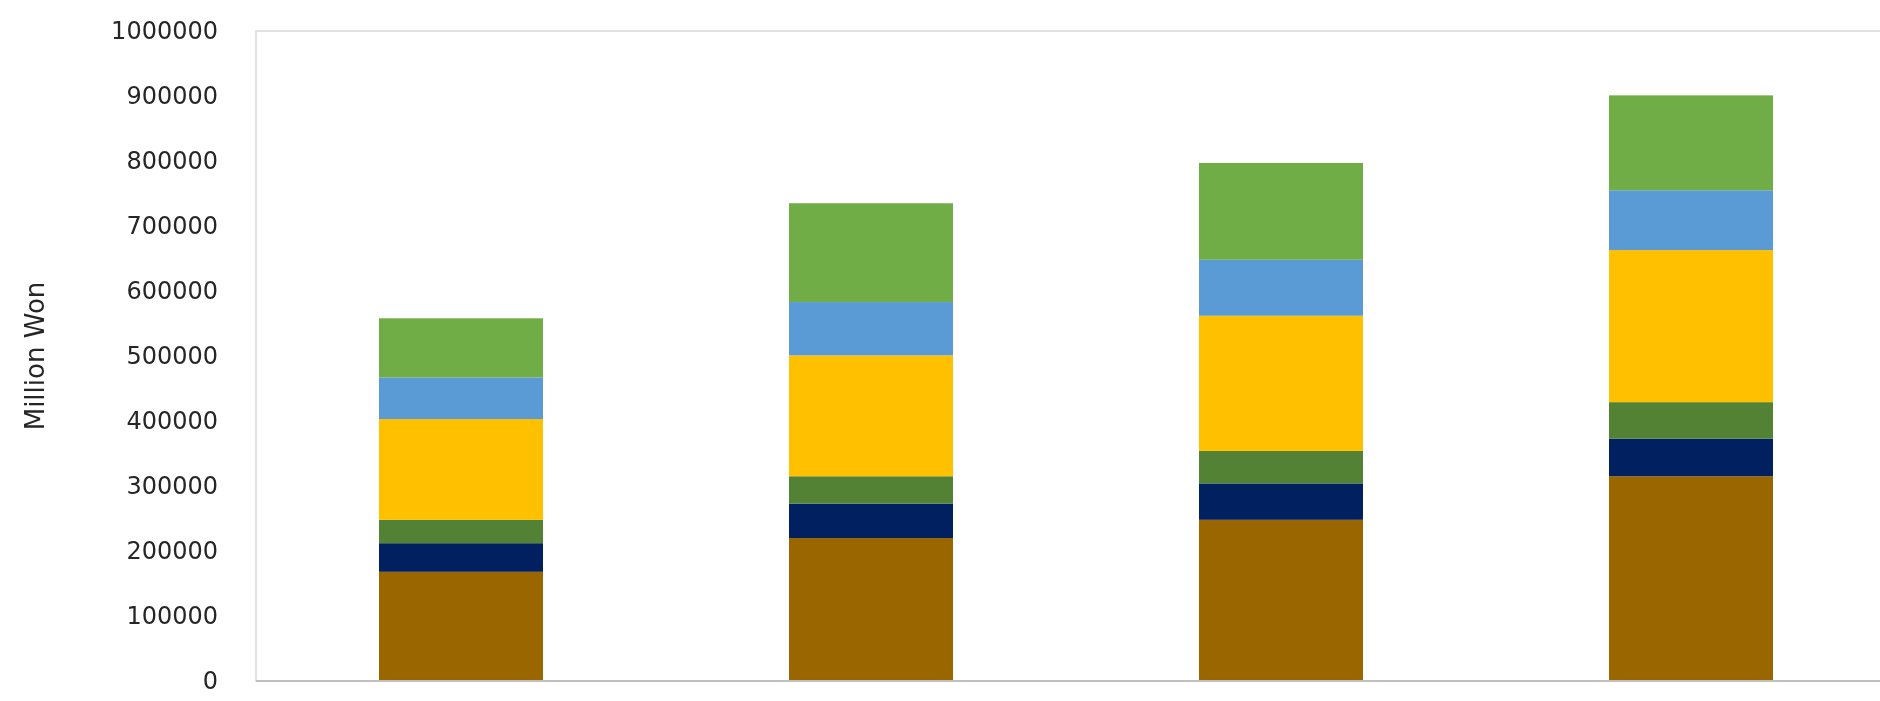 The image size is (1880, 701). What do you see at coordinates (172, 551) in the screenshot?
I see `y-tick-label: 200000` at bounding box center [172, 551].